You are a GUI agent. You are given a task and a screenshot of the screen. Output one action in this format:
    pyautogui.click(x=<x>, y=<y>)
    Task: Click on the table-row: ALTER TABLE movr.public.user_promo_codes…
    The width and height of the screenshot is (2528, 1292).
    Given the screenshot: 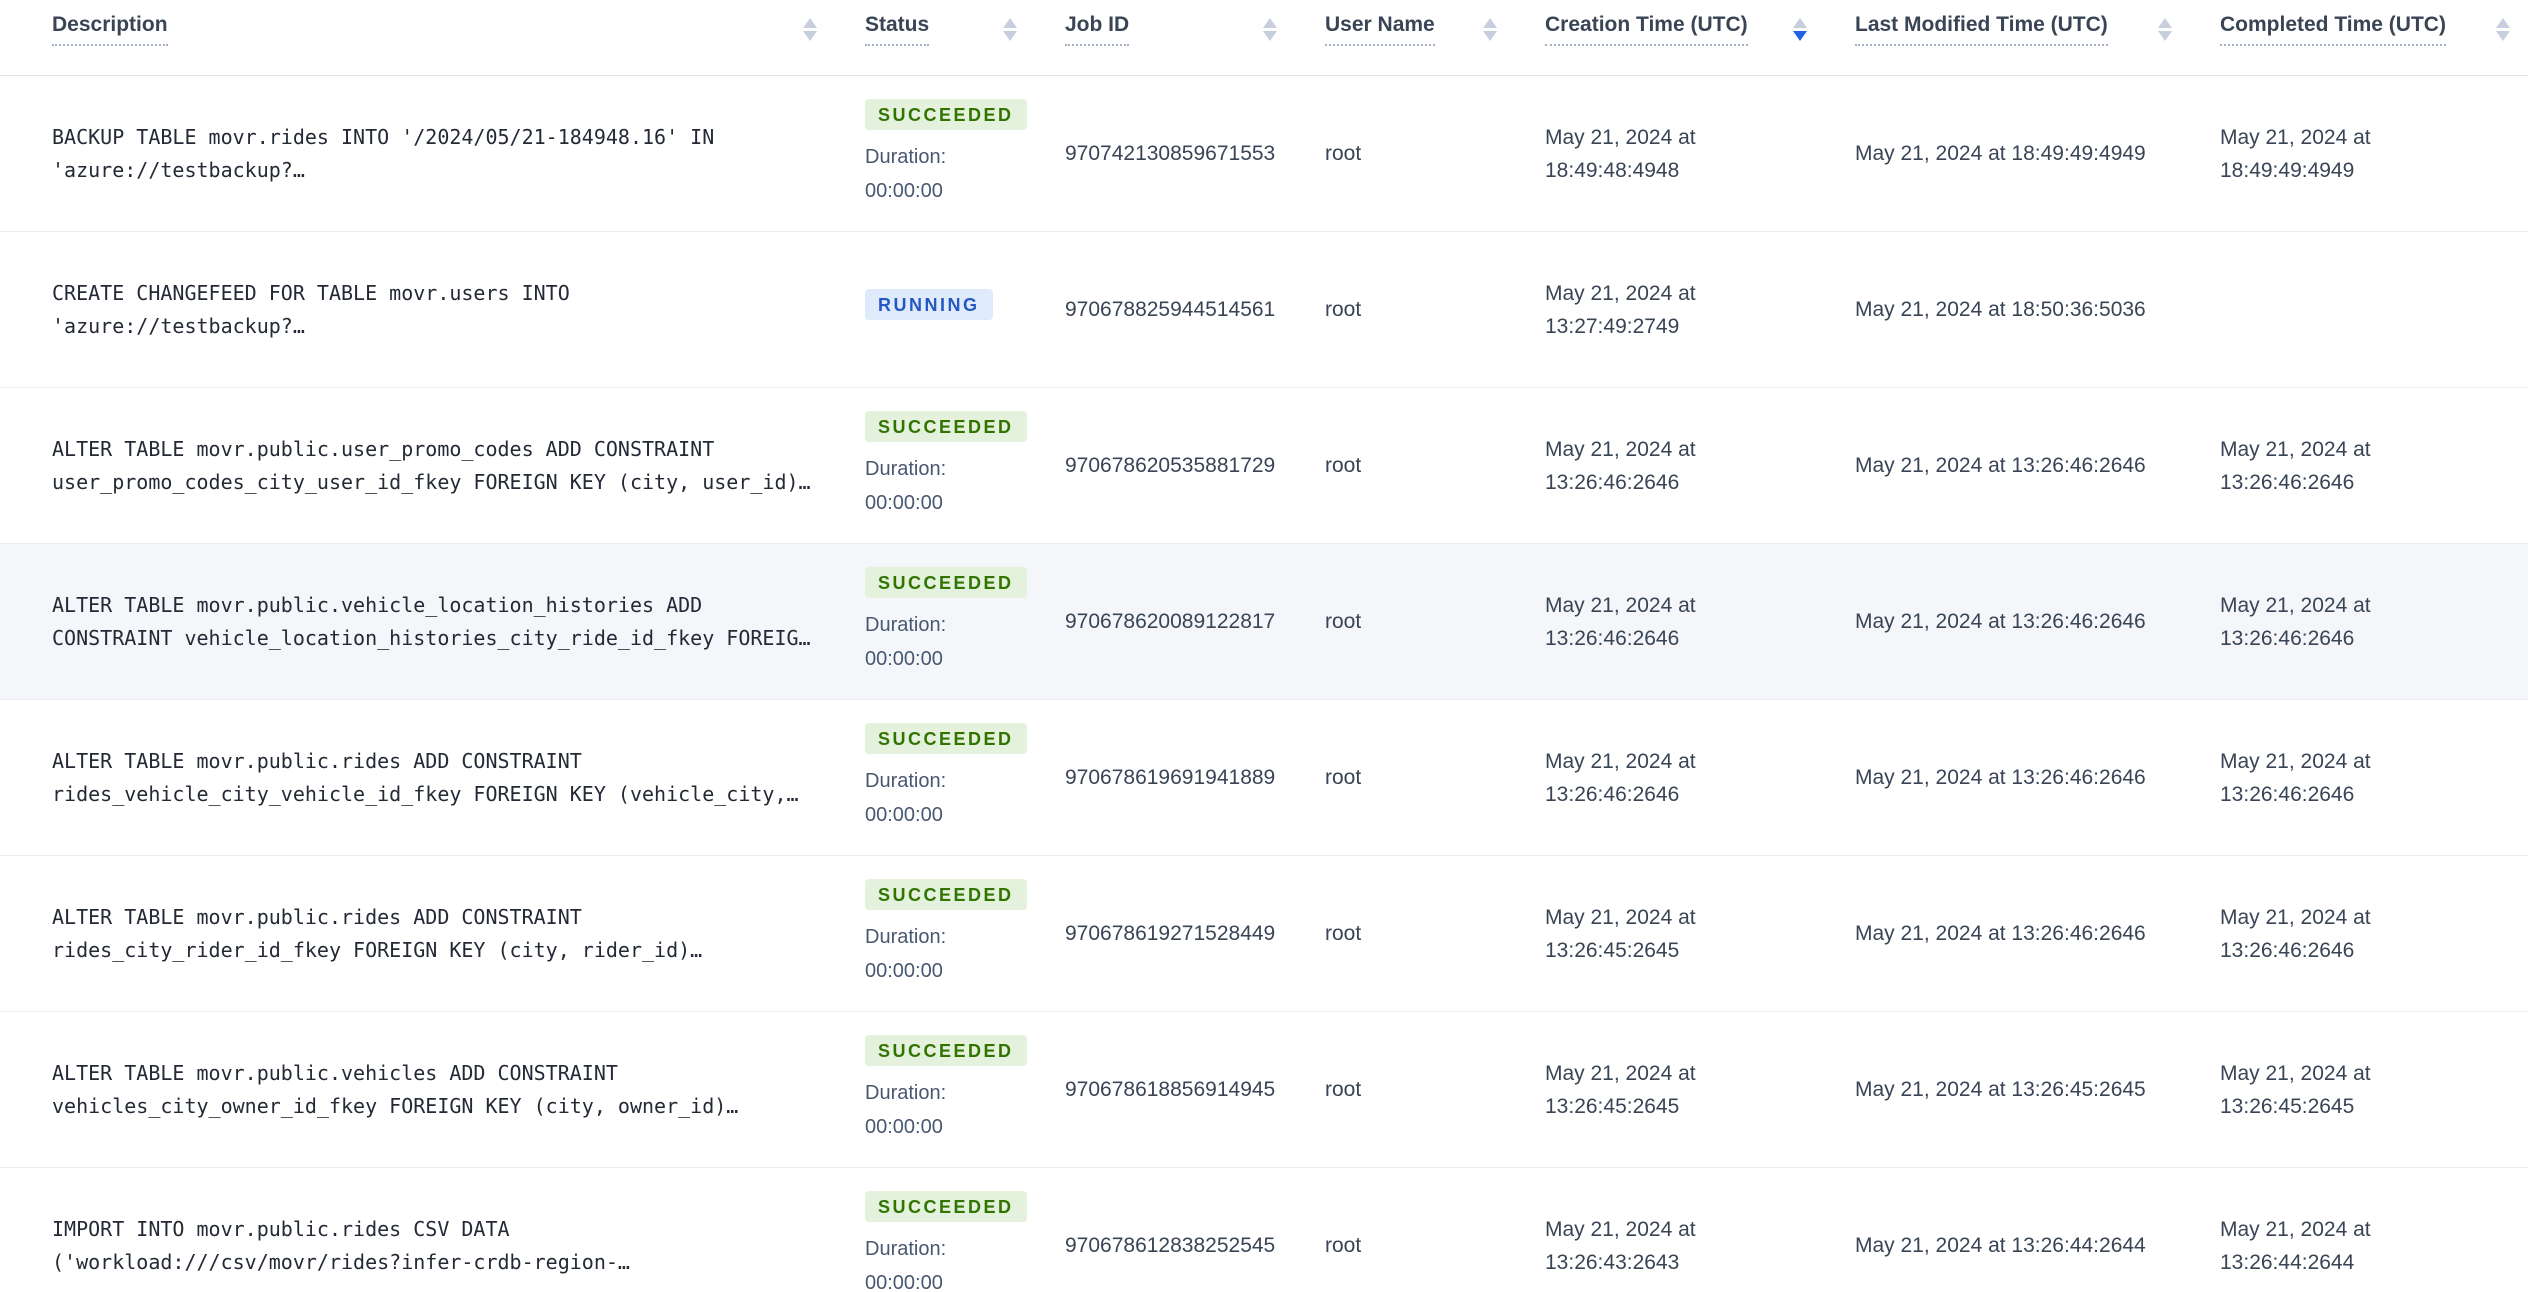 What is the action you would take?
    pyautogui.click(x=1264, y=466)
    